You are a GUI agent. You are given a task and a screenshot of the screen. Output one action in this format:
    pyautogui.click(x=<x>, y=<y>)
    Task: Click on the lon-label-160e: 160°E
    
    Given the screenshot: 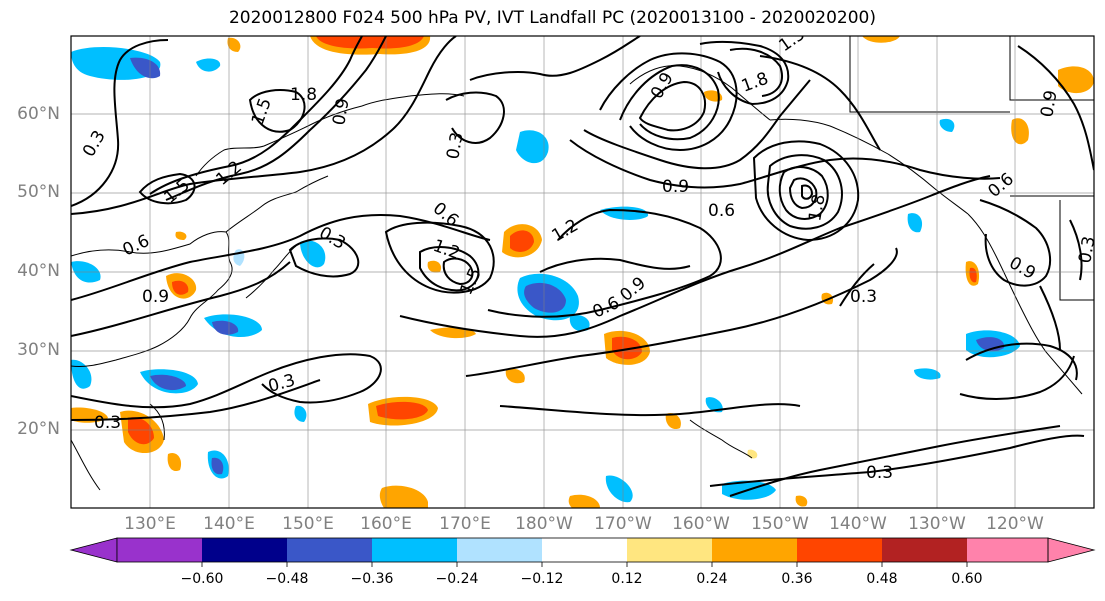 What is the action you would take?
    pyautogui.click(x=386, y=524)
    